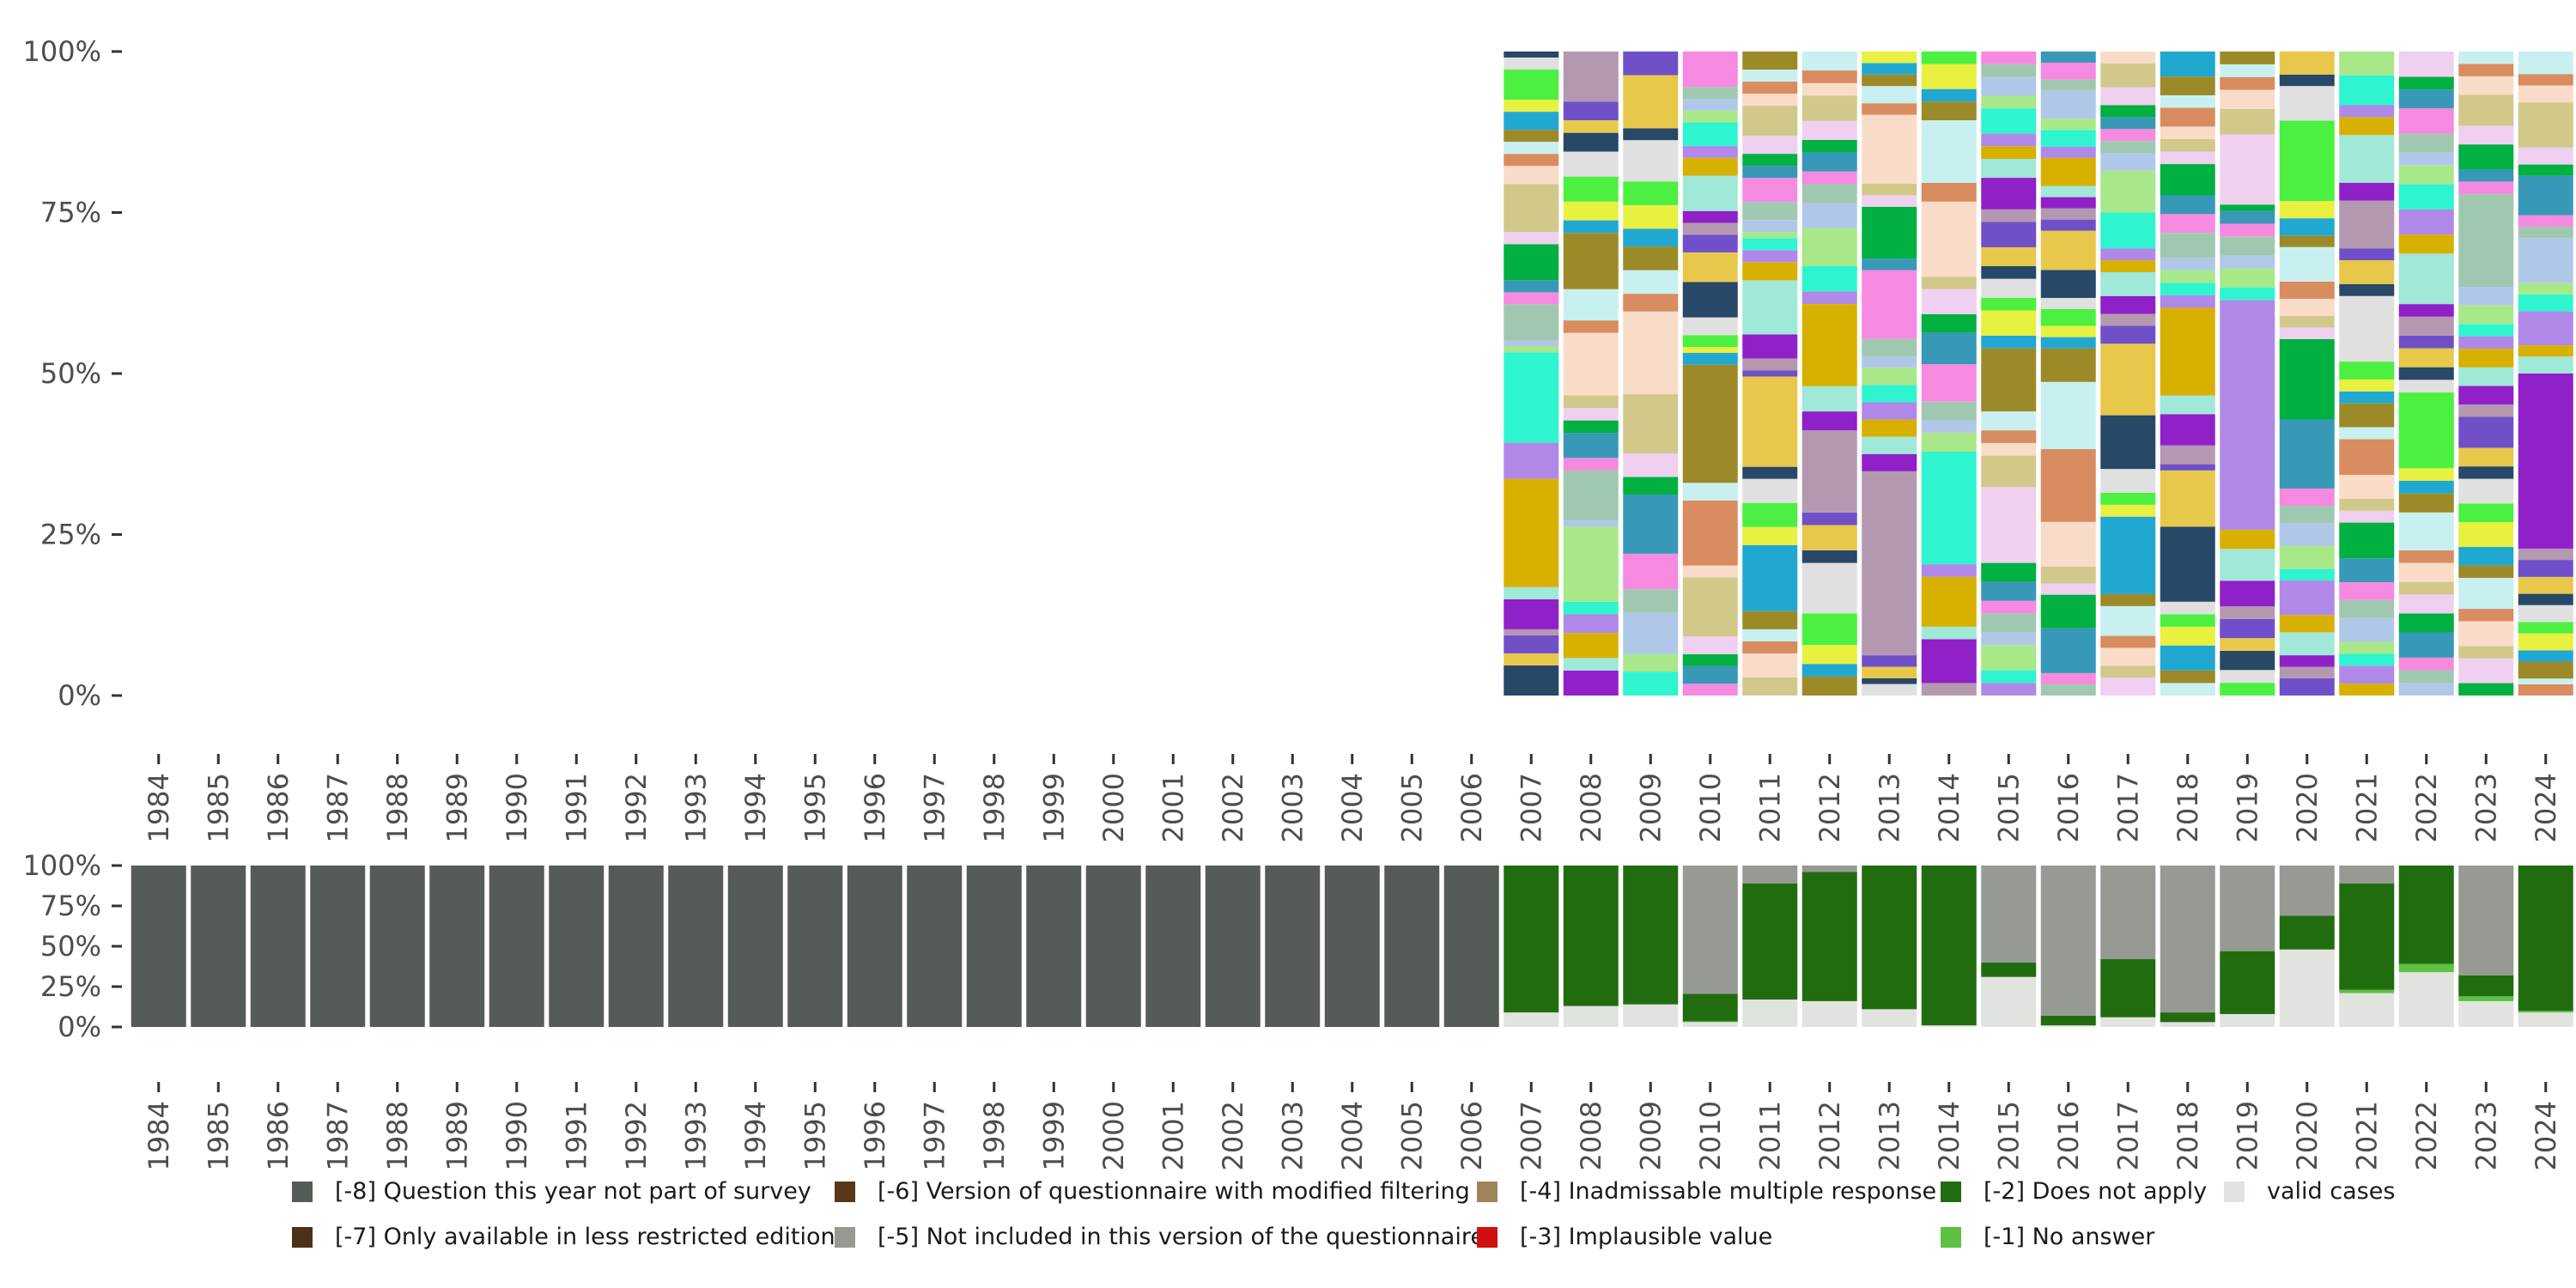 The height and width of the screenshot is (1288, 2576). I want to click on bottom-chart-xtick-label: 1992, so click(636, 1135).